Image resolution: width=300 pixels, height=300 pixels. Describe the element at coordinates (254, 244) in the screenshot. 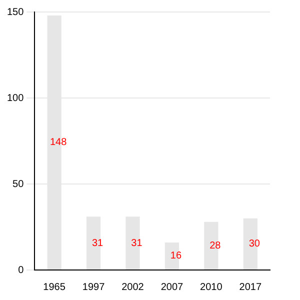

I see `data-label: 30` at that location.